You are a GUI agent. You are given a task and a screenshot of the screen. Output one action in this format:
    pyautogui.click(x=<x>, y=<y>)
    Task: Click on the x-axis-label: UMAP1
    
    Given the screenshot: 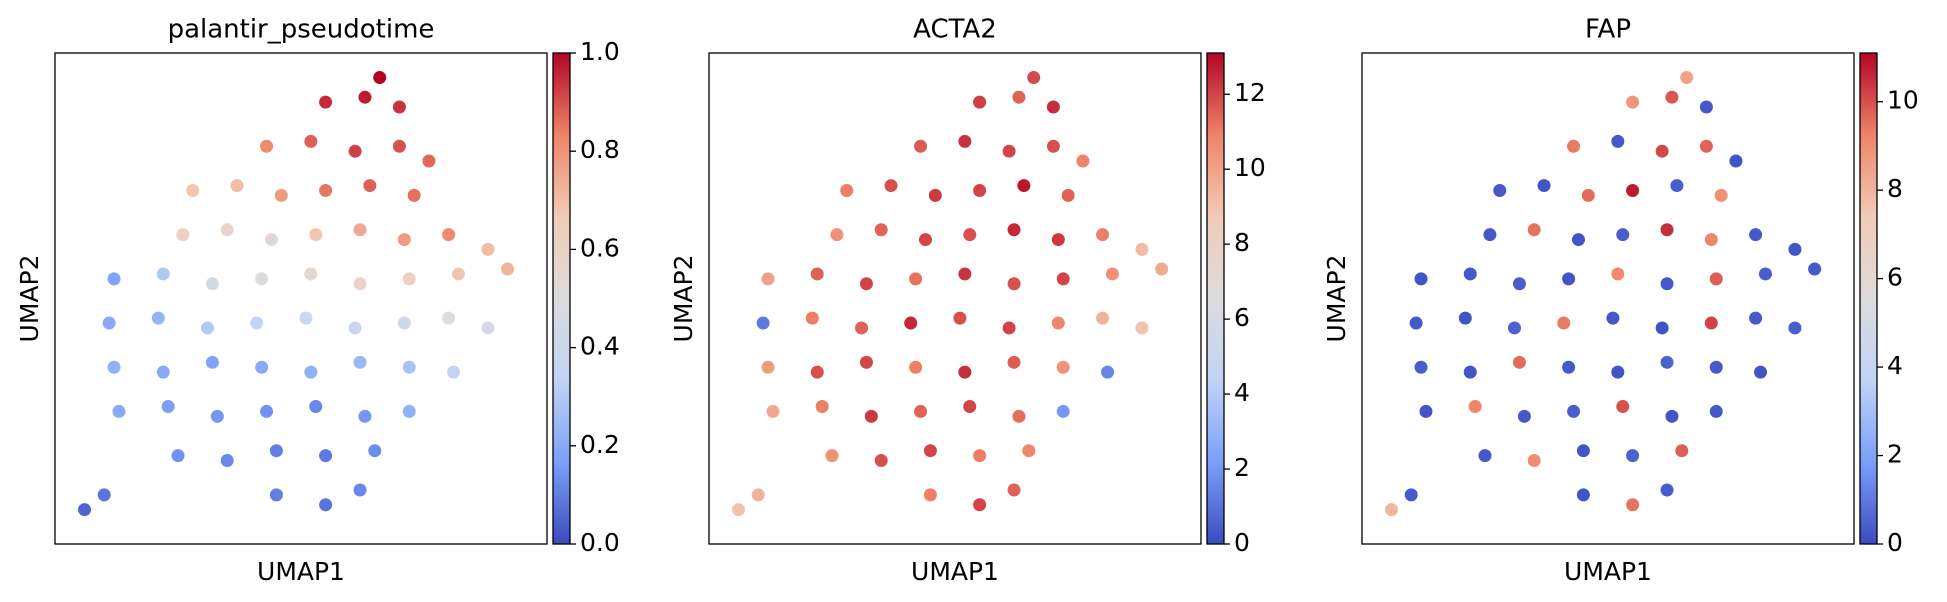 What is the action you would take?
    pyautogui.click(x=955, y=571)
    